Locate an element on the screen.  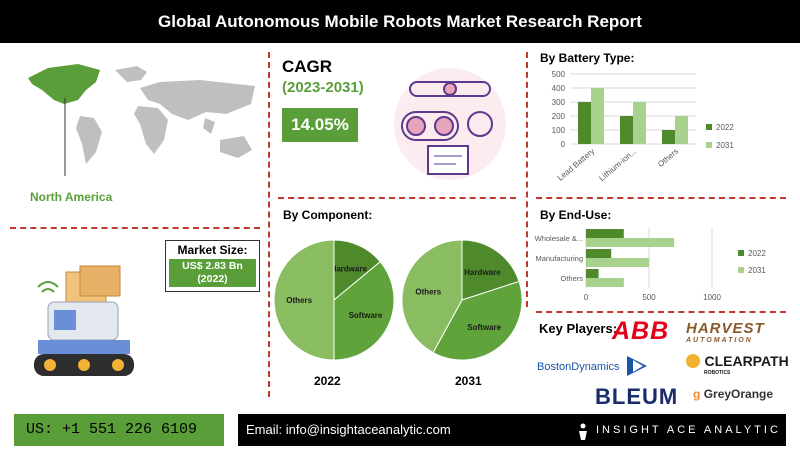
bleum-logo: BLEUM is located at coordinates (637, 396).